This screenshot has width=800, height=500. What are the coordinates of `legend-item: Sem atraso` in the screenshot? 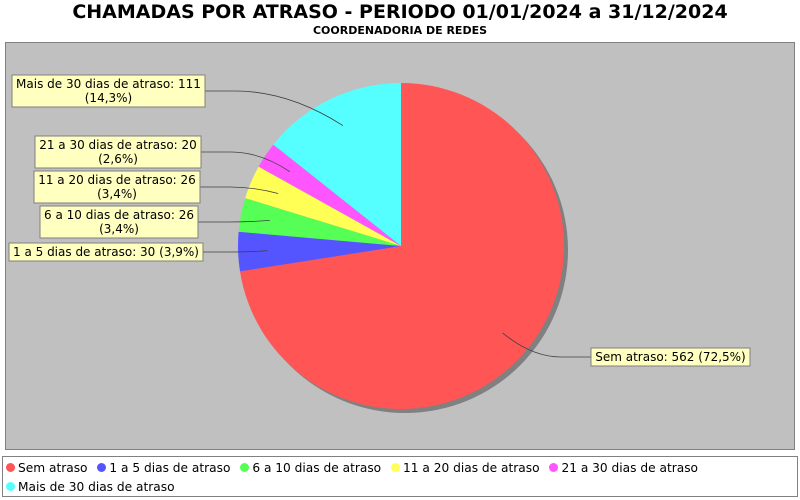 It's located at (47, 468).